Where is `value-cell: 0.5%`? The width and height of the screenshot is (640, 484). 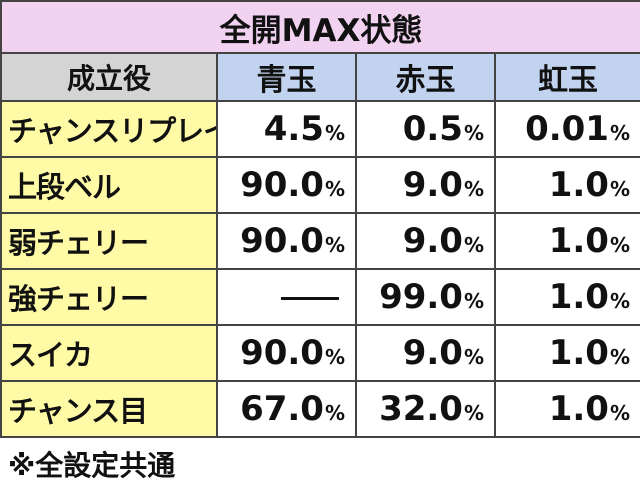 value-cell: 0.5% is located at coordinates (425, 129).